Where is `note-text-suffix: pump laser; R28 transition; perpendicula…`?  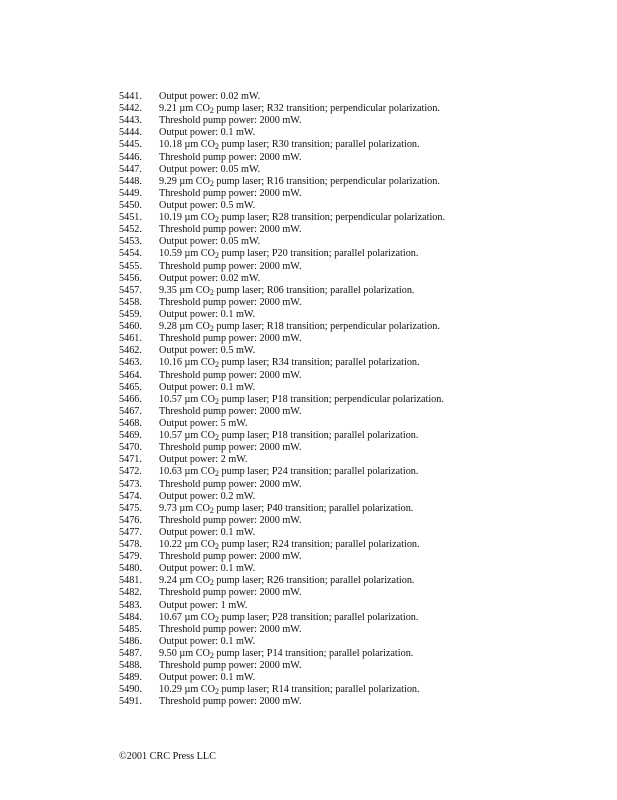 note-text-suffix: pump laser; R28 transition; perpendicula… is located at coordinates (332, 218).